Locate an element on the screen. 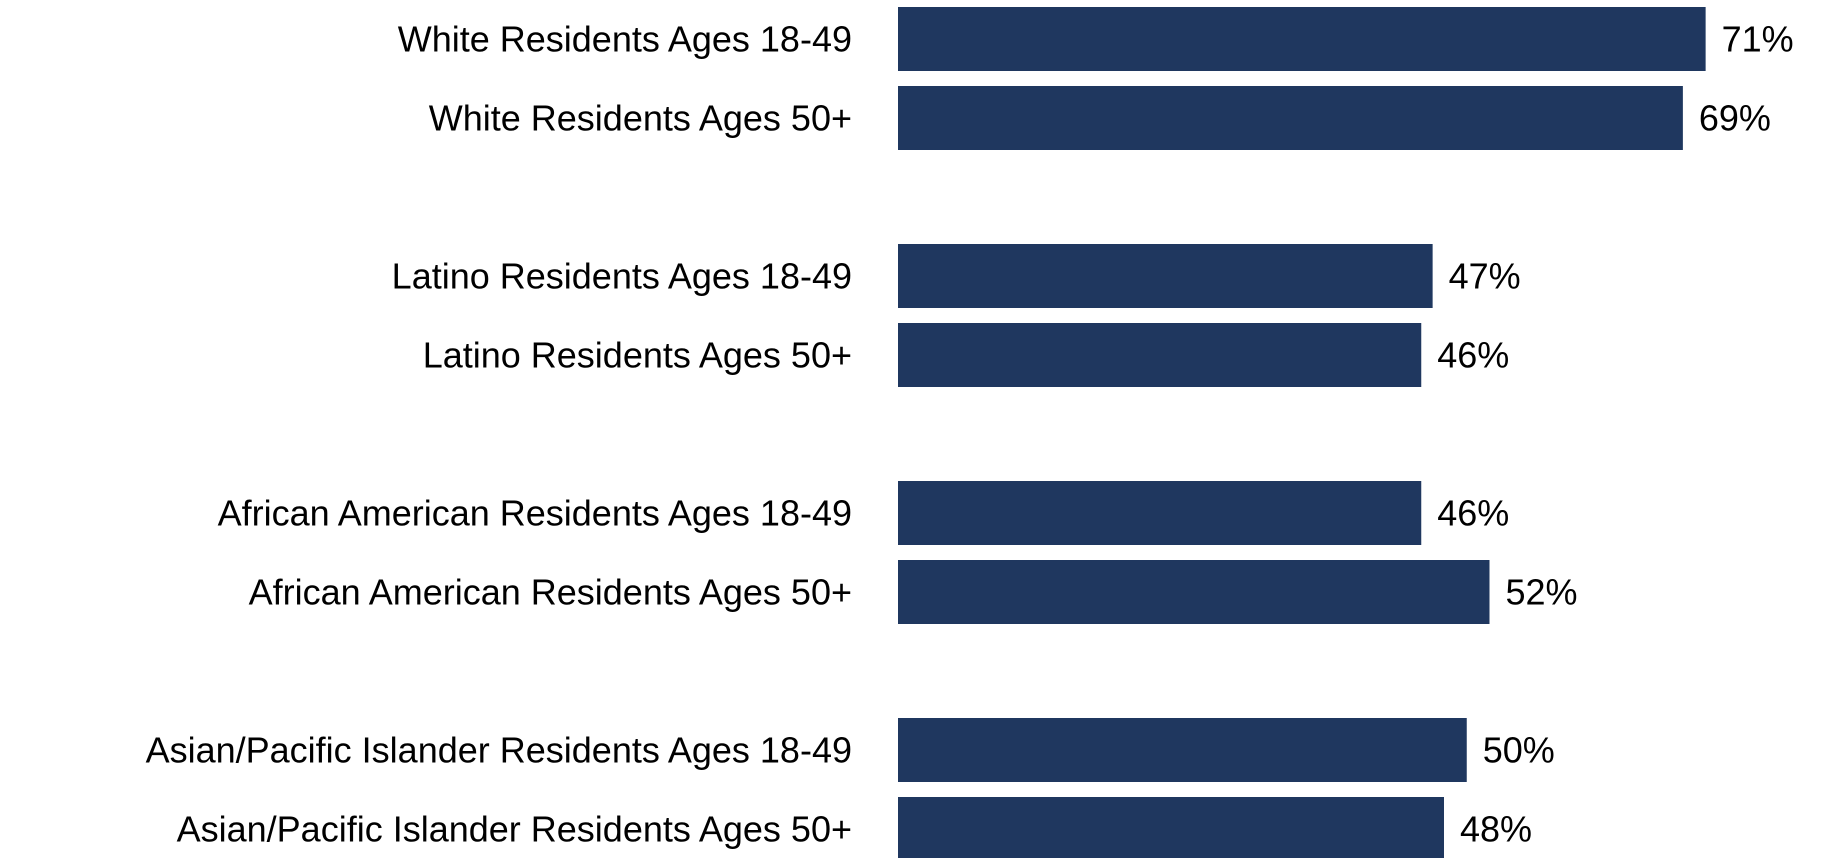 The height and width of the screenshot is (858, 1821). value-label: 47% is located at coordinates (1485, 276).